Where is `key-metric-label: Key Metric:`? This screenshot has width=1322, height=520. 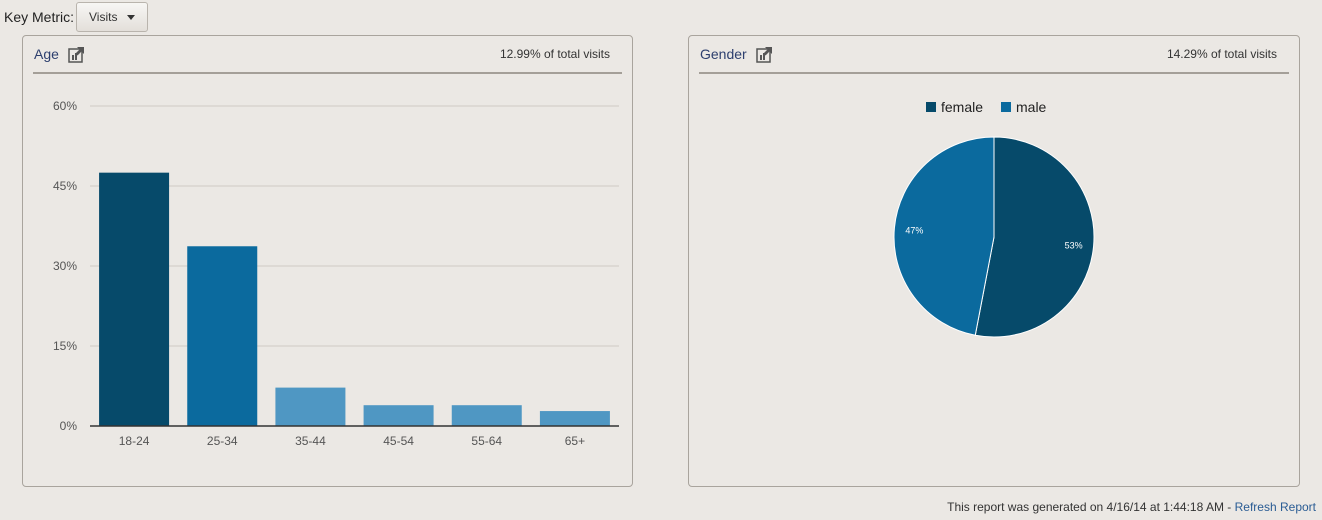
key-metric-label: Key Metric: is located at coordinates (39, 17).